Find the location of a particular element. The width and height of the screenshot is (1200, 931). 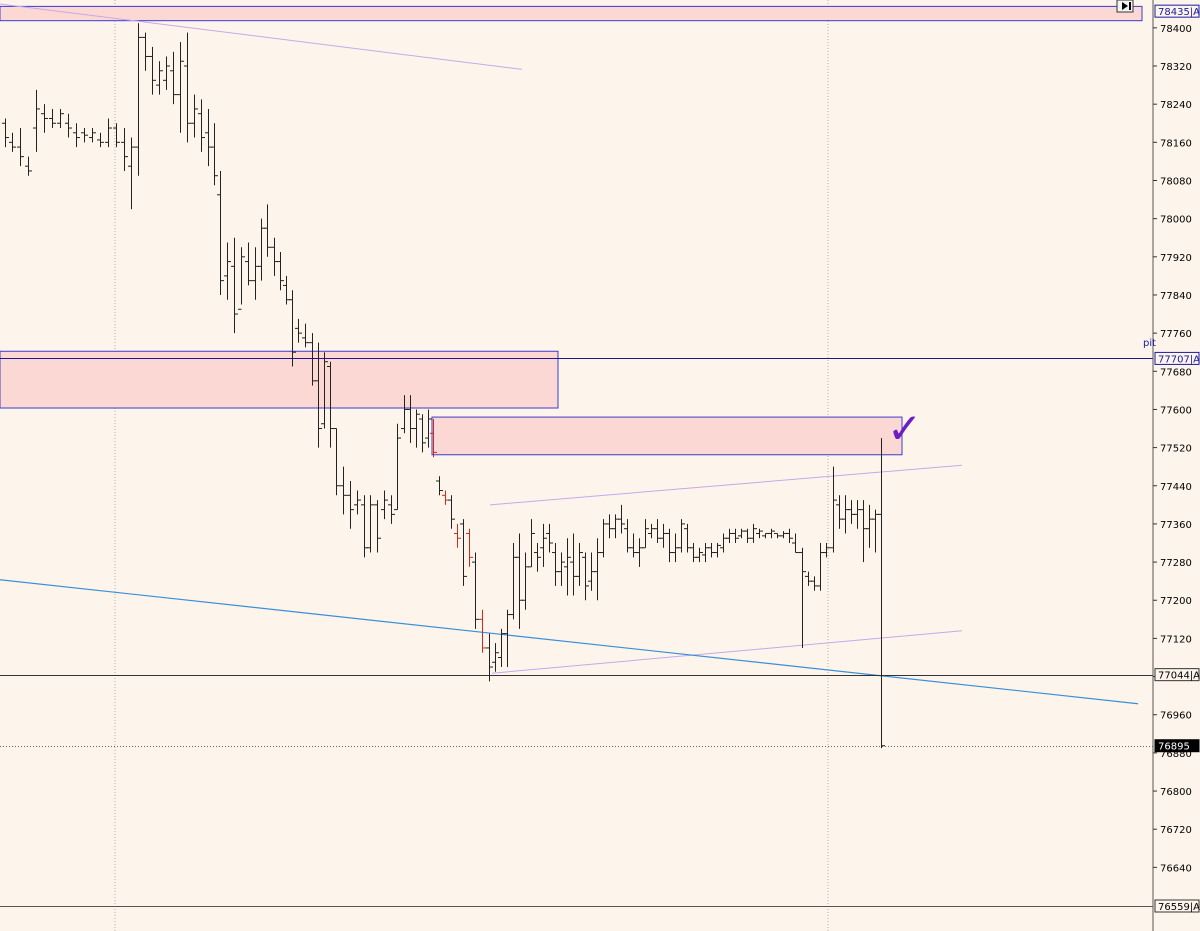

scroll-end-button is located at coordinates (1125, 6).